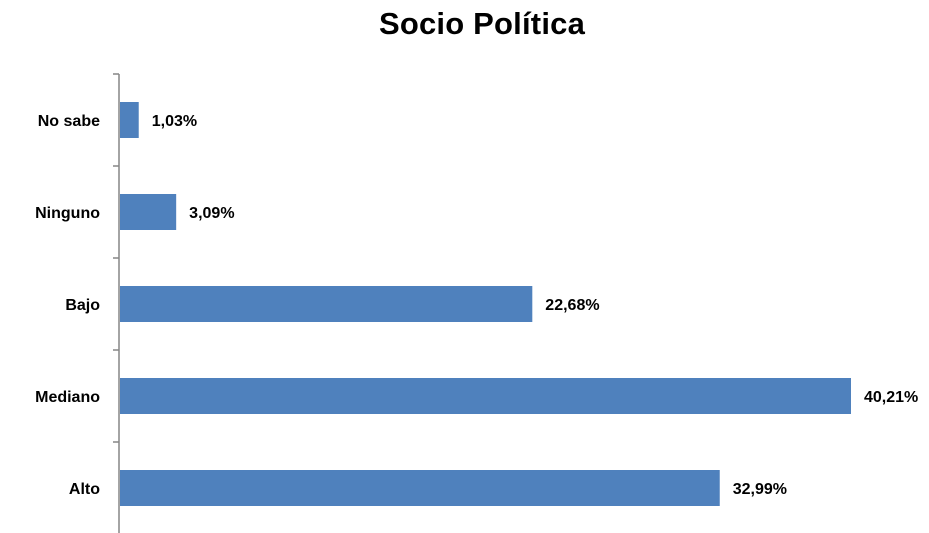  What do you see at coordinates (116, 303) in the screenshot?
I see `axis-layer` at bounding box center [116, 303].